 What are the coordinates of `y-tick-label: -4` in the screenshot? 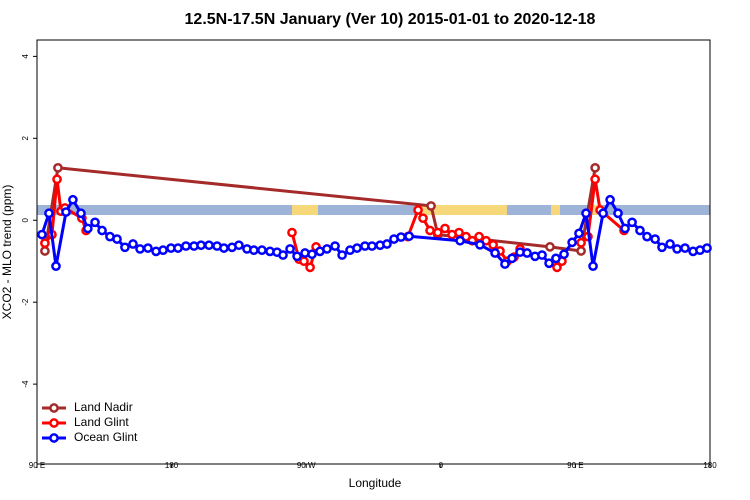 It's located at (25, 384).